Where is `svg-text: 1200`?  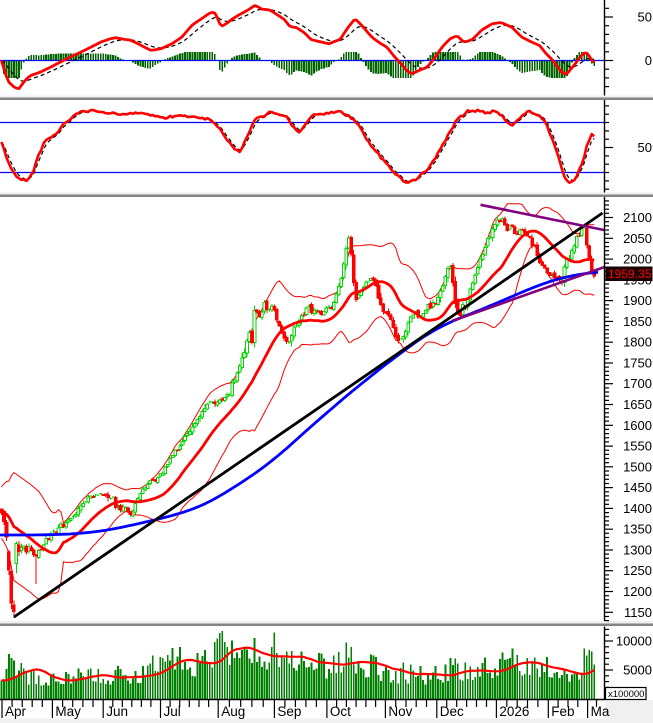 svg-text: 1200 is located at coordinates (637, 591).